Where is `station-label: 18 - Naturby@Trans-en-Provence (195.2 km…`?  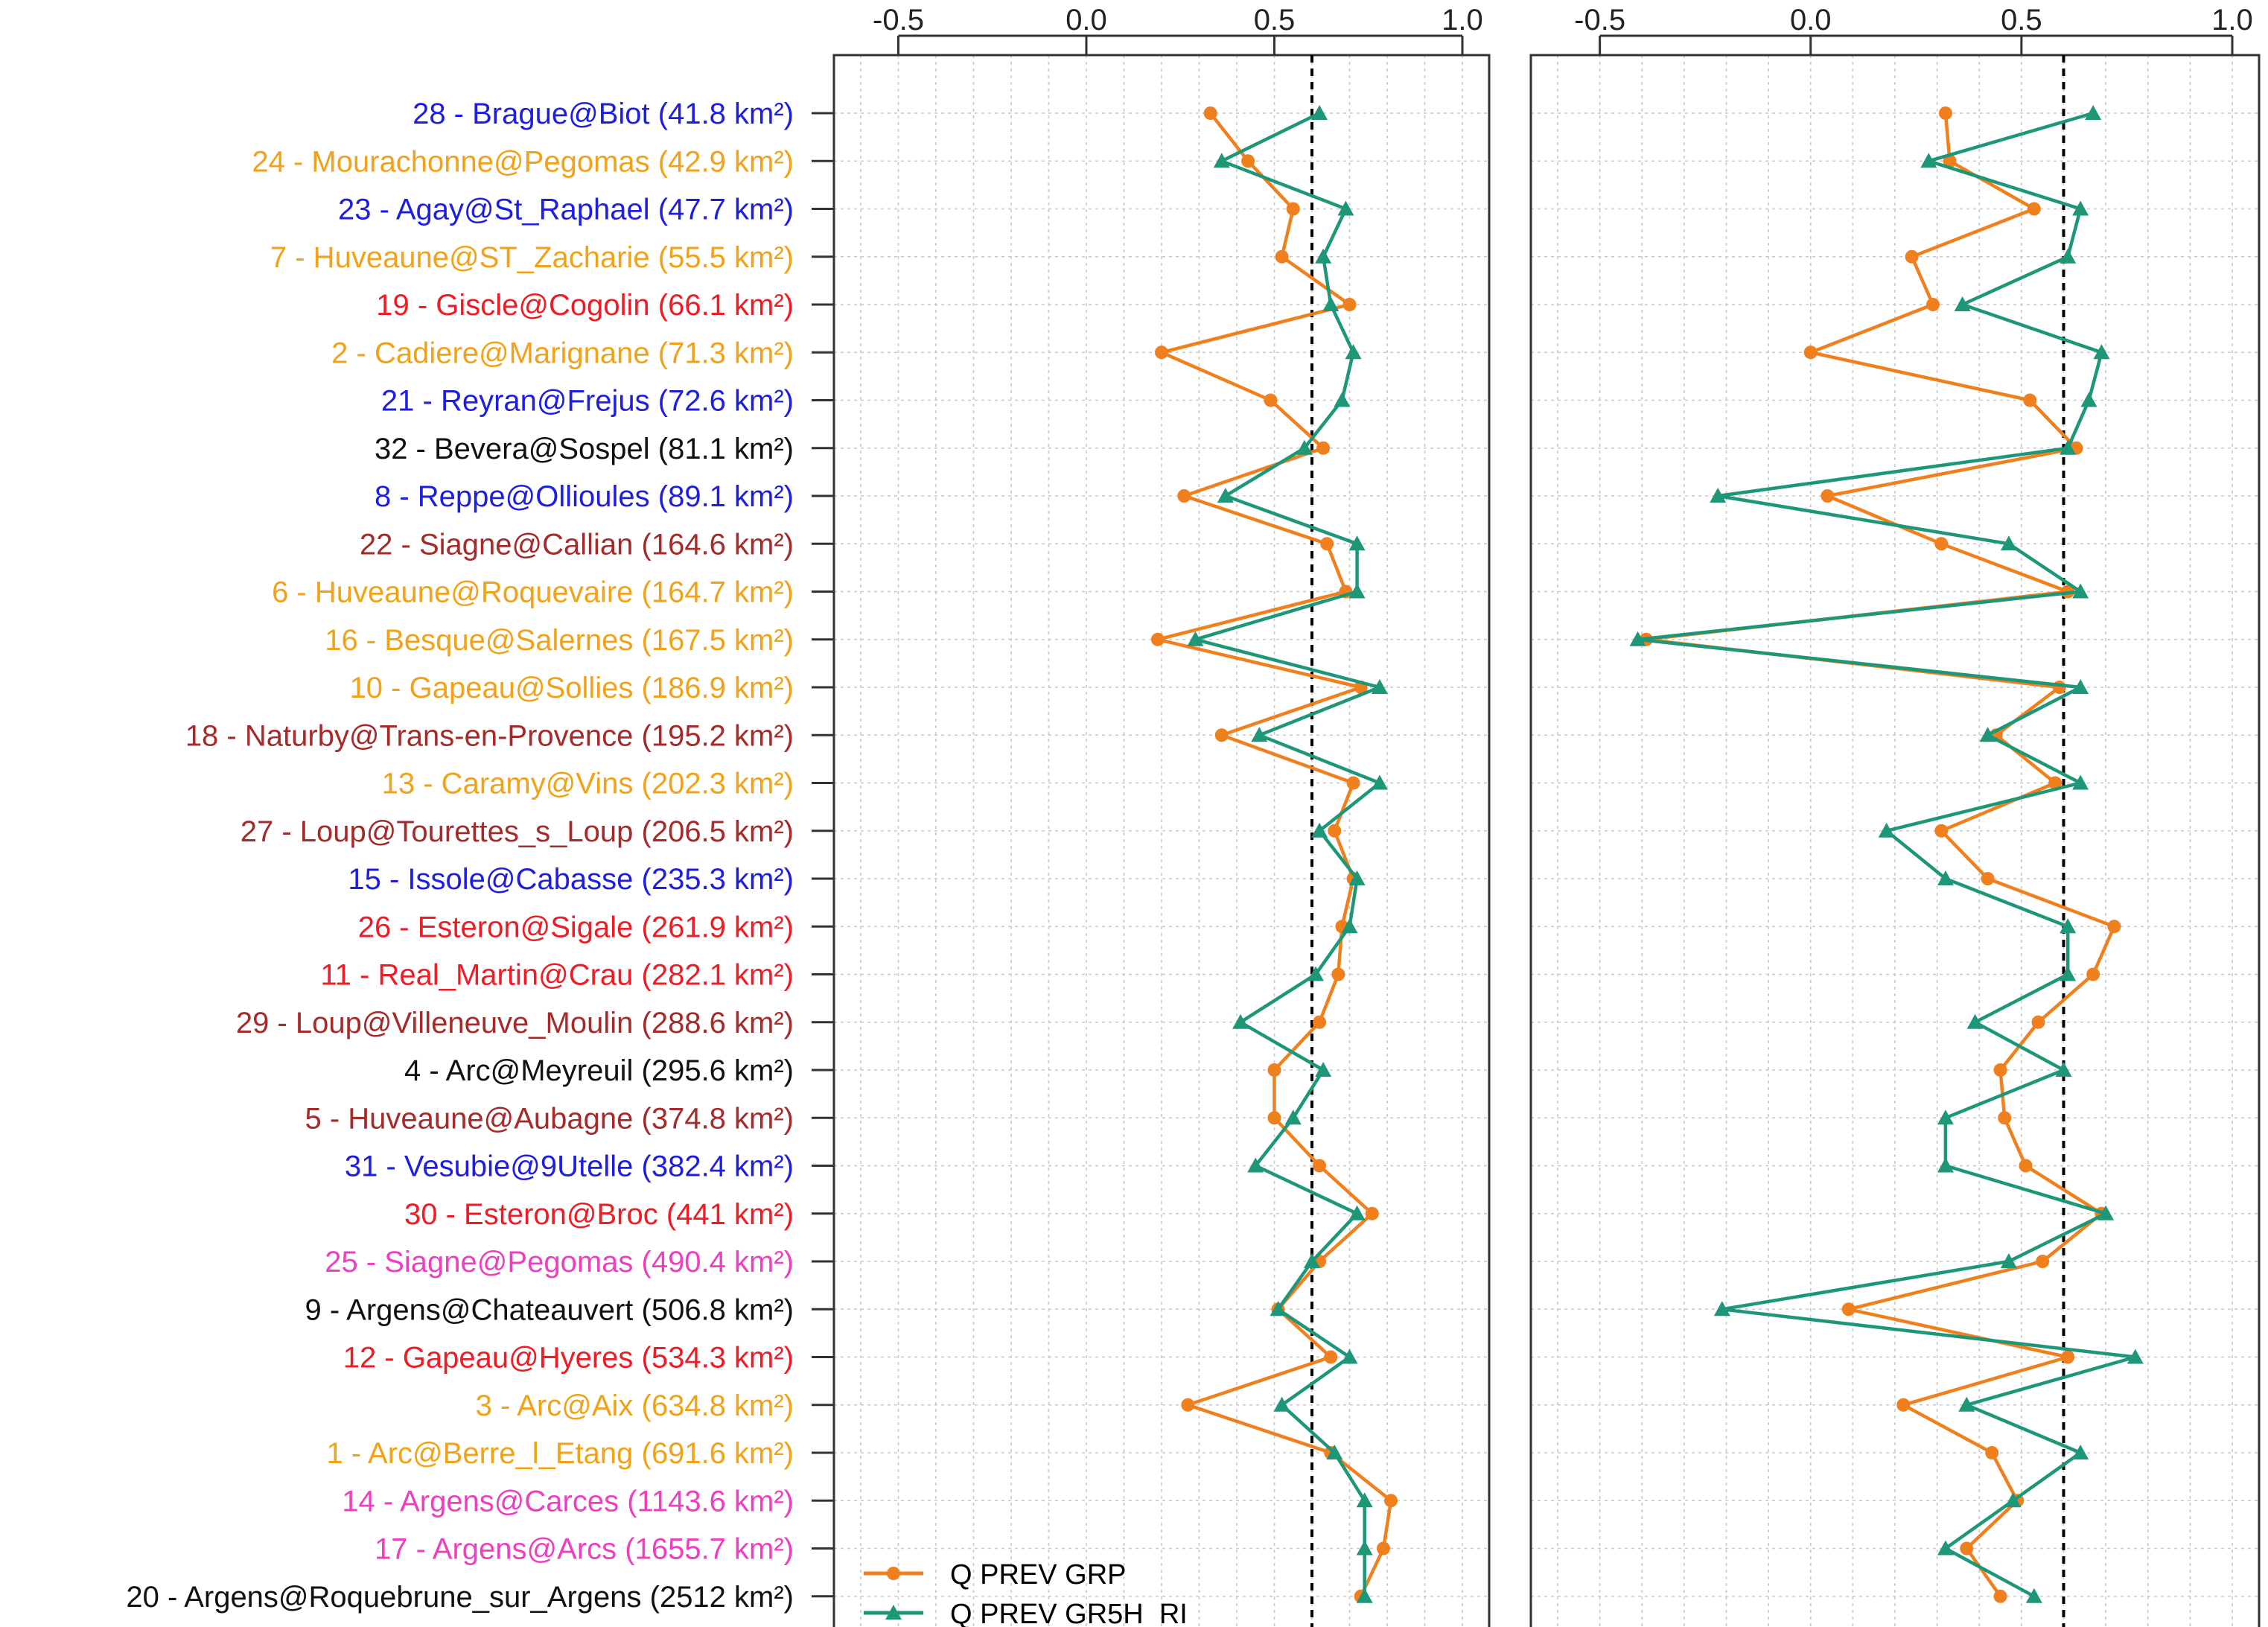
station-label: 18 - Naturby@Trans-en-Provence (195.2 km… is located at coordinates (489, 736).